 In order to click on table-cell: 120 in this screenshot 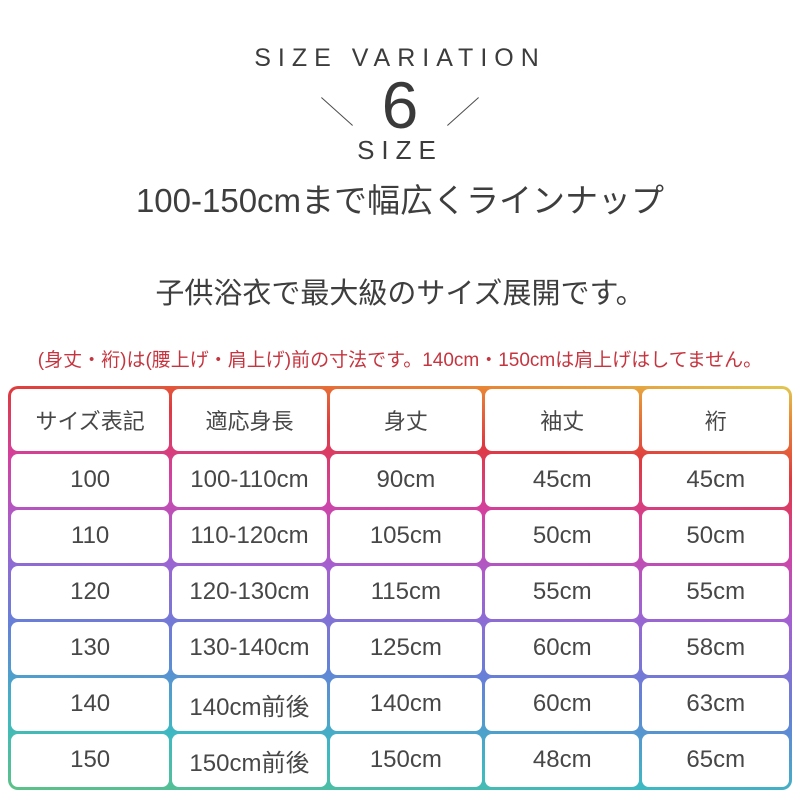, I will do `click(90, 592)`.